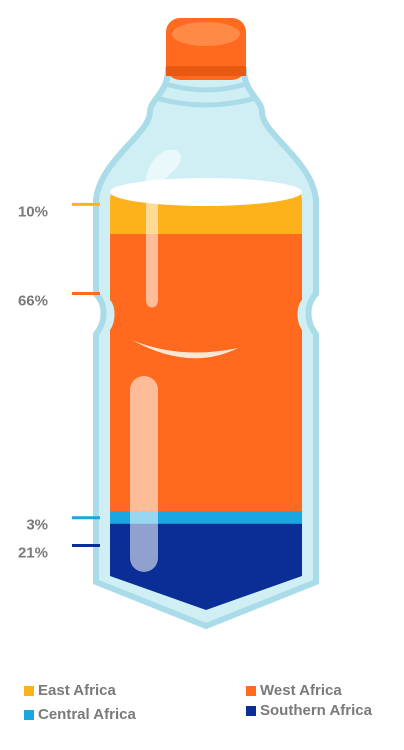 This screenshot has height=750, width=404. I want to click on percentage-label: 10%, so click(33, 211).